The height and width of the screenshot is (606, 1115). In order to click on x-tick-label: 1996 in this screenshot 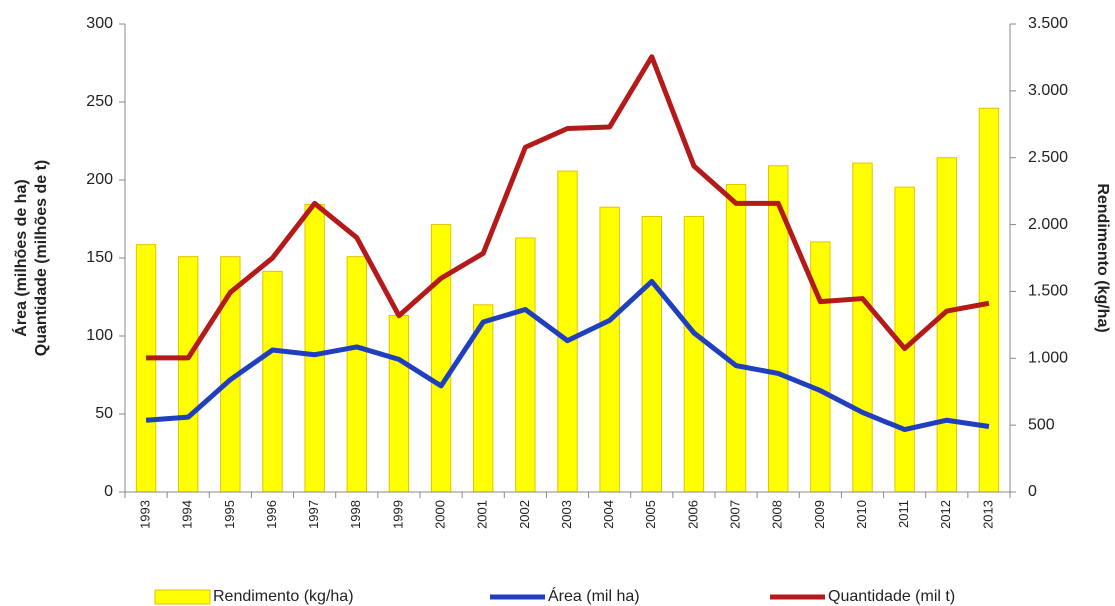, I will do `click(271, 514)`.